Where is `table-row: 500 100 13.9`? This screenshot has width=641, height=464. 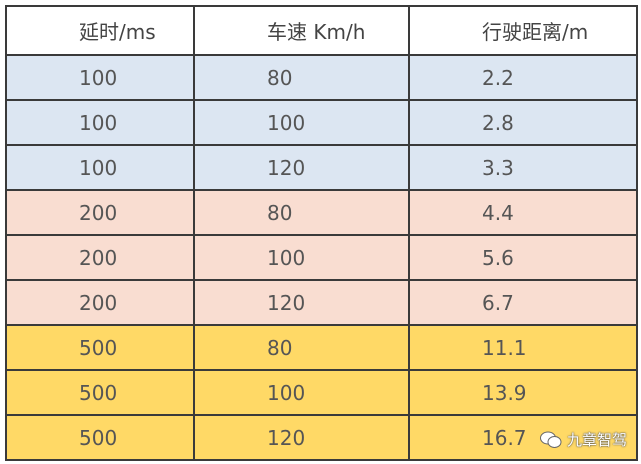 table-row: 500 100 13.9 is located at coordinates (321, 392).